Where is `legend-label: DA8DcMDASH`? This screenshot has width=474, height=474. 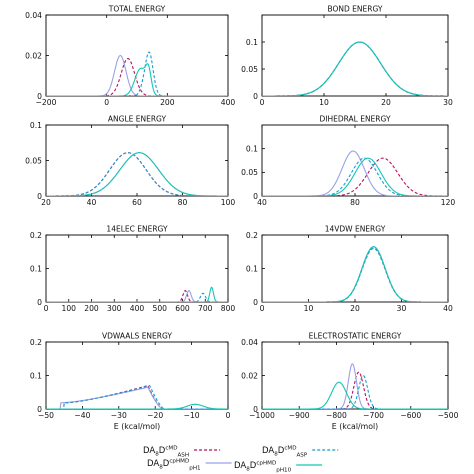 legend-label: DA8DcMDASH is located at coordinates (166, 452).